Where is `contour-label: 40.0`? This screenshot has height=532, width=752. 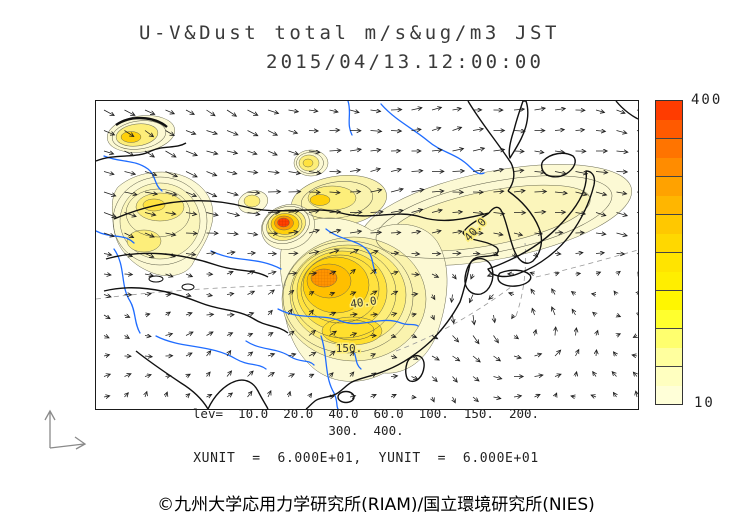
contour-label: 40.0 is located at coordinates (363, 302).